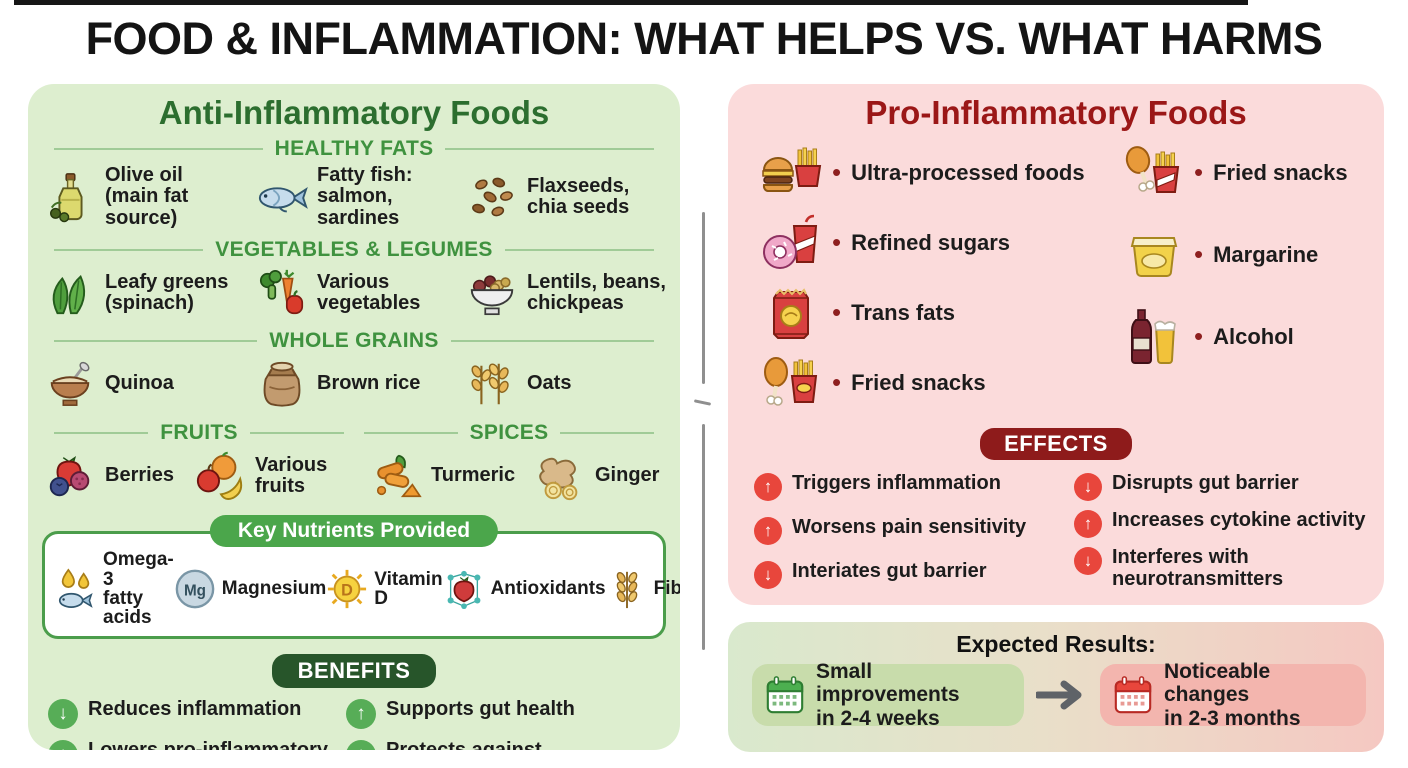 The image size is (1408, 768). What do you see at coordinates (1133, 695) in the screenshot?
I see `calendar-red-icon` at bounding box center [1133, 695].